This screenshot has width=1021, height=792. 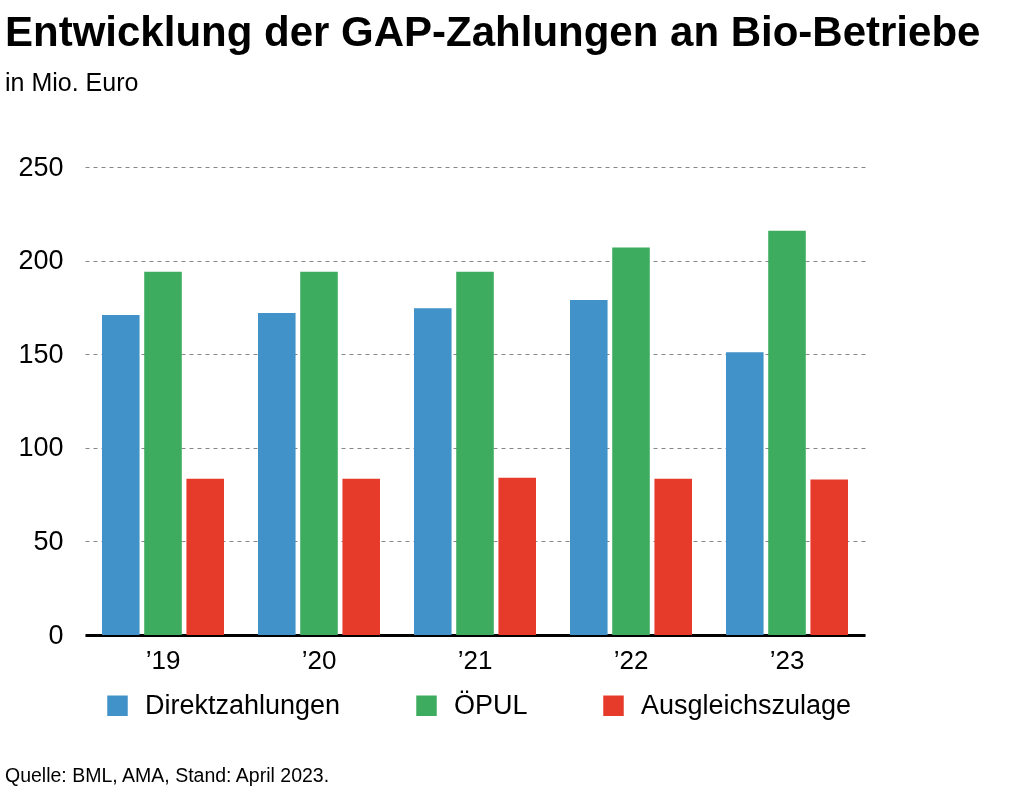 What do you see at coordinates (48, 540) in the screenshot?
I see `y-tick-label: 50` at bounding box center [48, 540].